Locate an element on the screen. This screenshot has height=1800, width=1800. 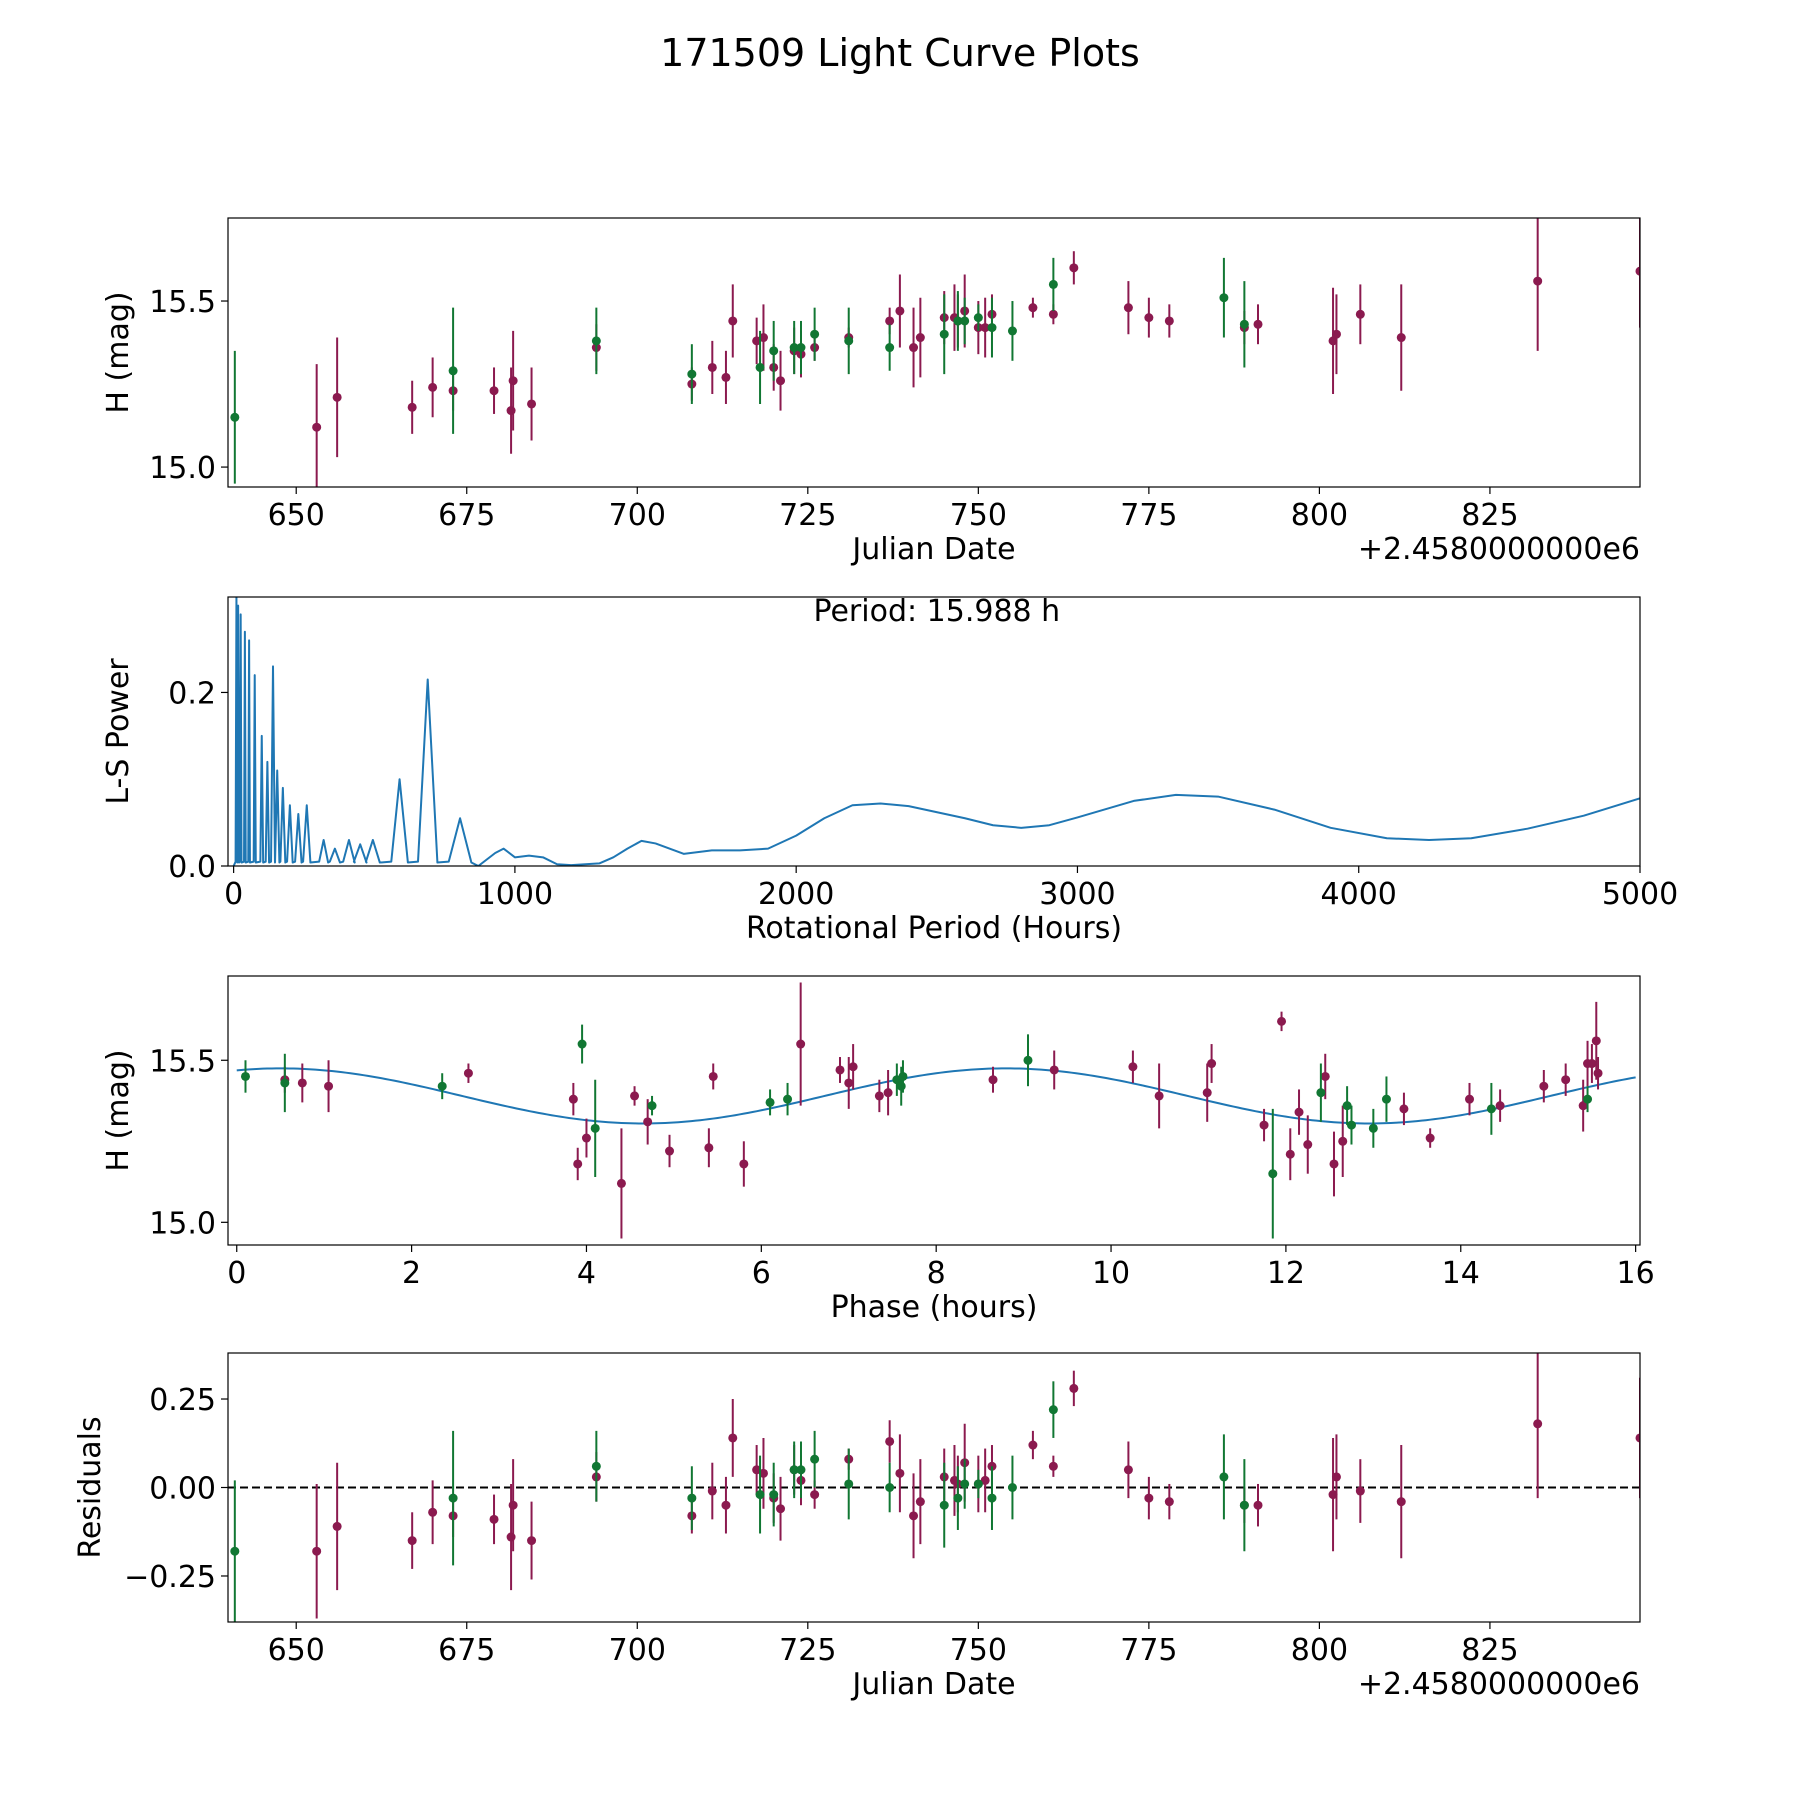
x-tick-label: 8 is located at coordinates (936, 1273).